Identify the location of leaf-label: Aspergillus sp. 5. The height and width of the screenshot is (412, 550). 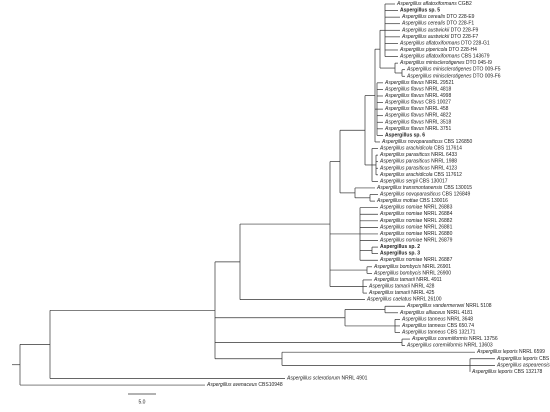
(420, 11).